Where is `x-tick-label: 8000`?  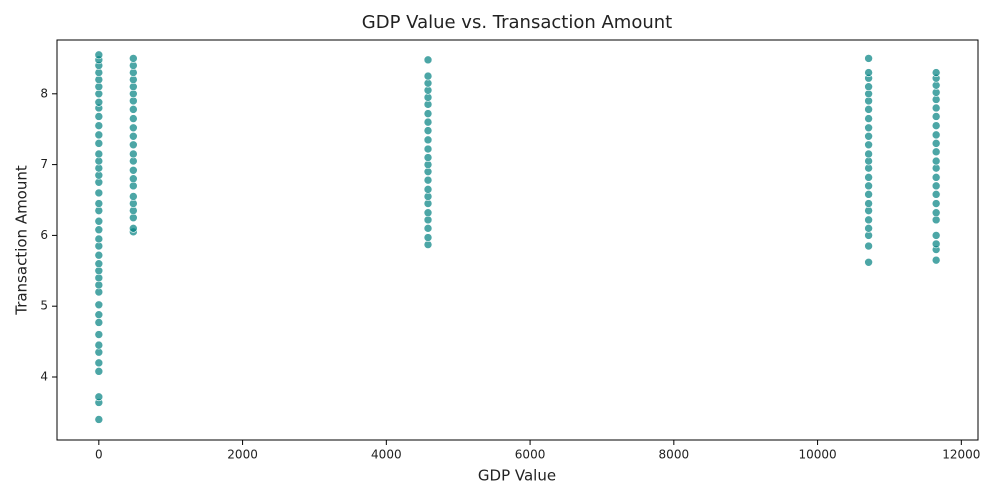
x-tick-label: 8000 is located at coordinates (674, 455).